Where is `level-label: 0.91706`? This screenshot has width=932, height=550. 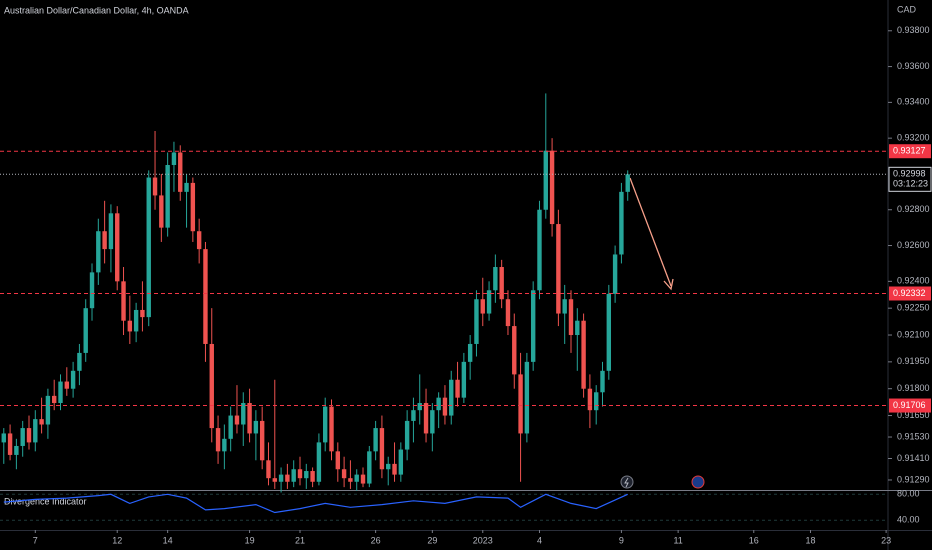
level-label: 0.91706 is located at coordinates (909, 405).